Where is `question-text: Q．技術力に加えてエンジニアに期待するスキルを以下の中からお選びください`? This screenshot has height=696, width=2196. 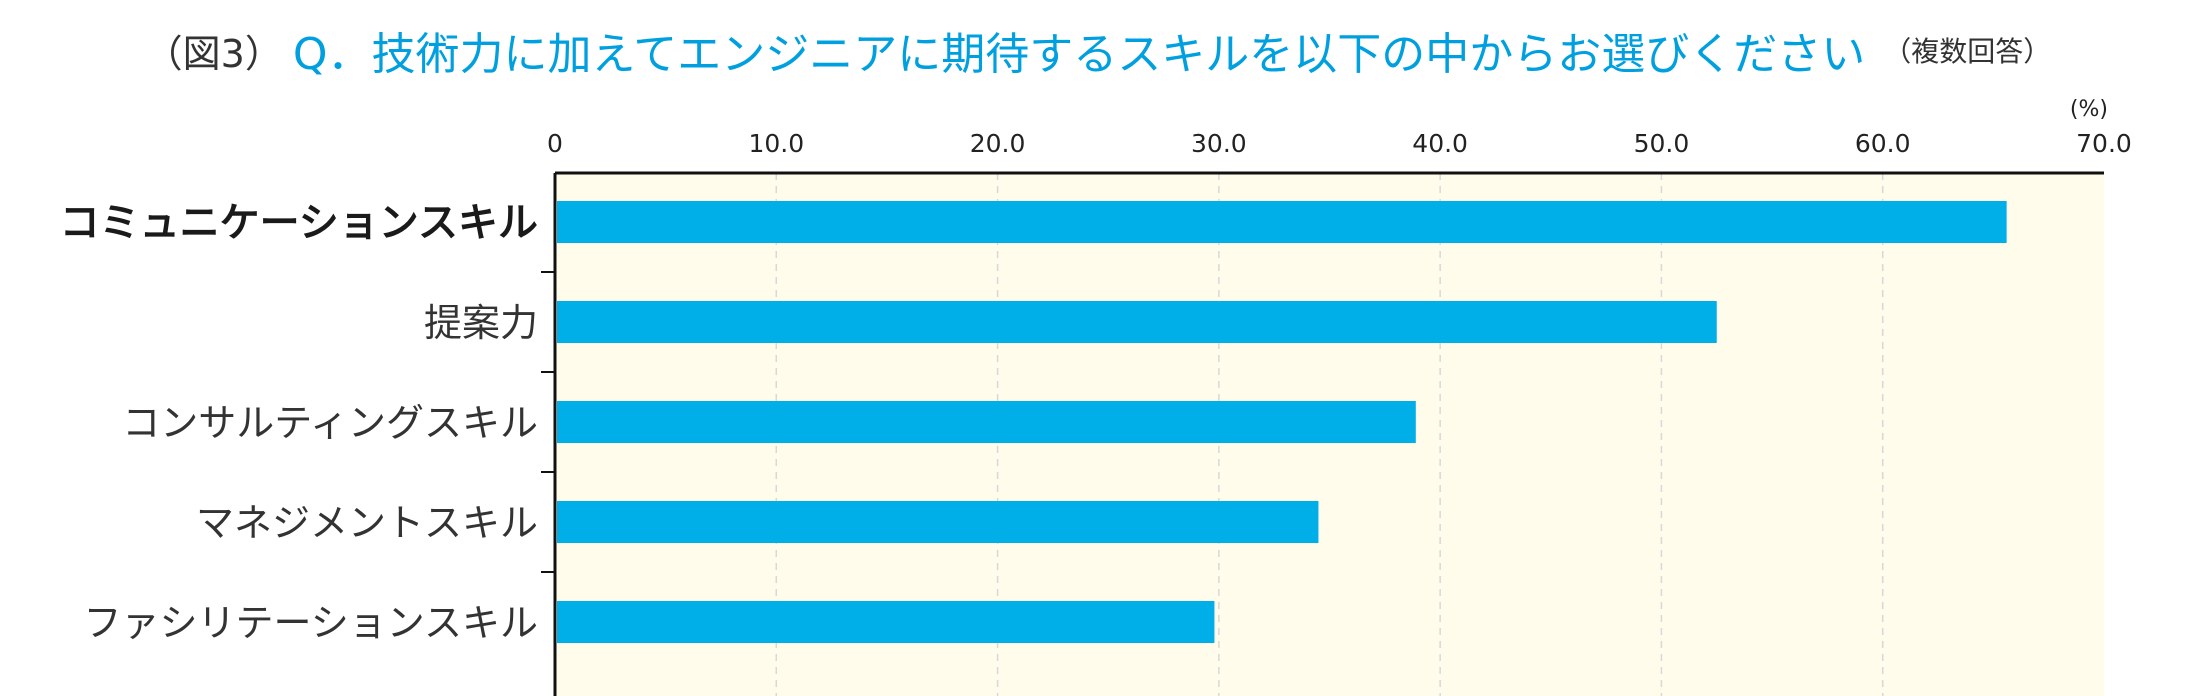
question-text: Q．技術力に加えてエンジニアに期待するスキルを以下の中からお選びください is located at coordinates (1079, 54).